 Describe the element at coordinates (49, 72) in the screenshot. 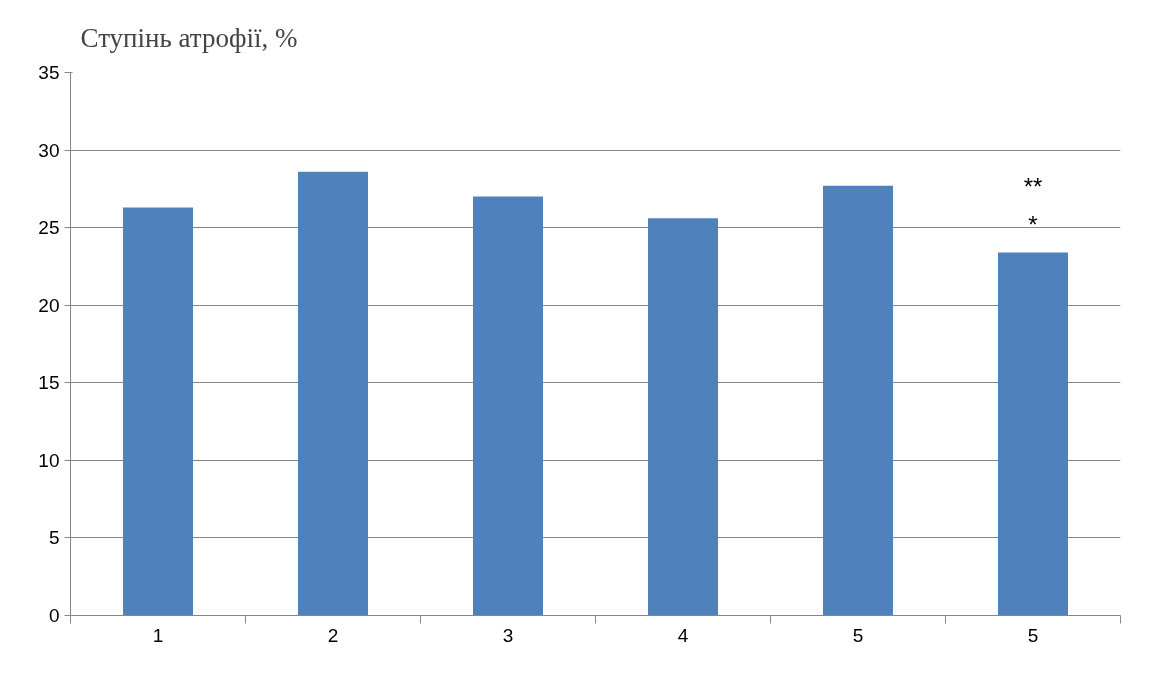

I see `y-tick-label: 35` at that location.